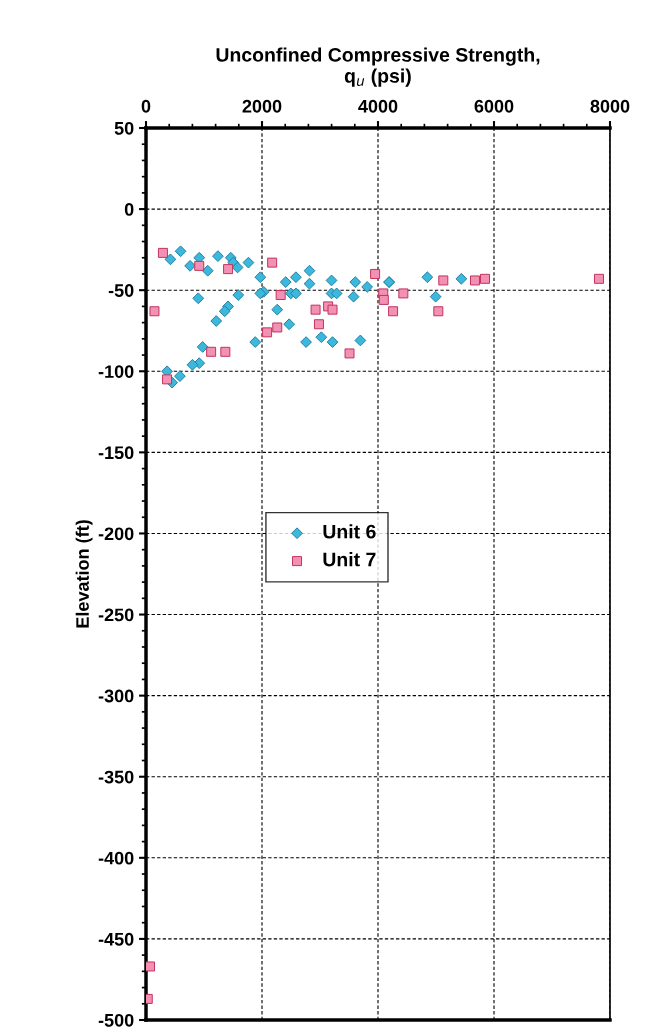  I want to click on y-tick-label: 0, so click(129, 209).